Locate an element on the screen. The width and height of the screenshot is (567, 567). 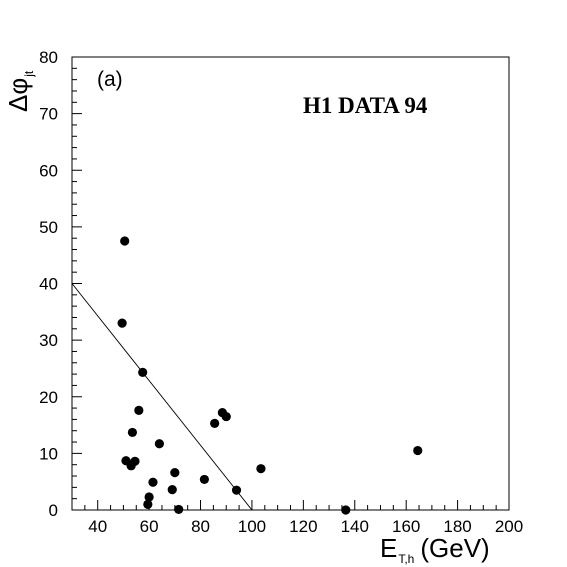
x-tick-label: 40 is located at coordinates (97, 526).